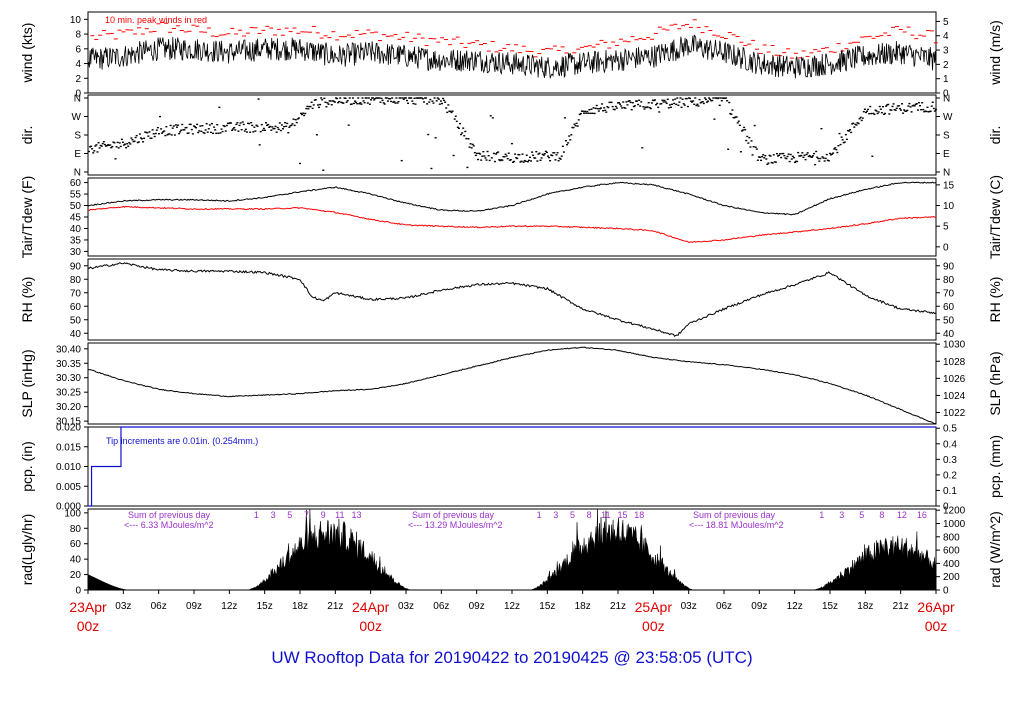 The image size is (1024, 705). What do you see at coordinates (78, 94) in the screenshot?
I see `wind-ytick-label: 0` at bounding box center [78, 94].